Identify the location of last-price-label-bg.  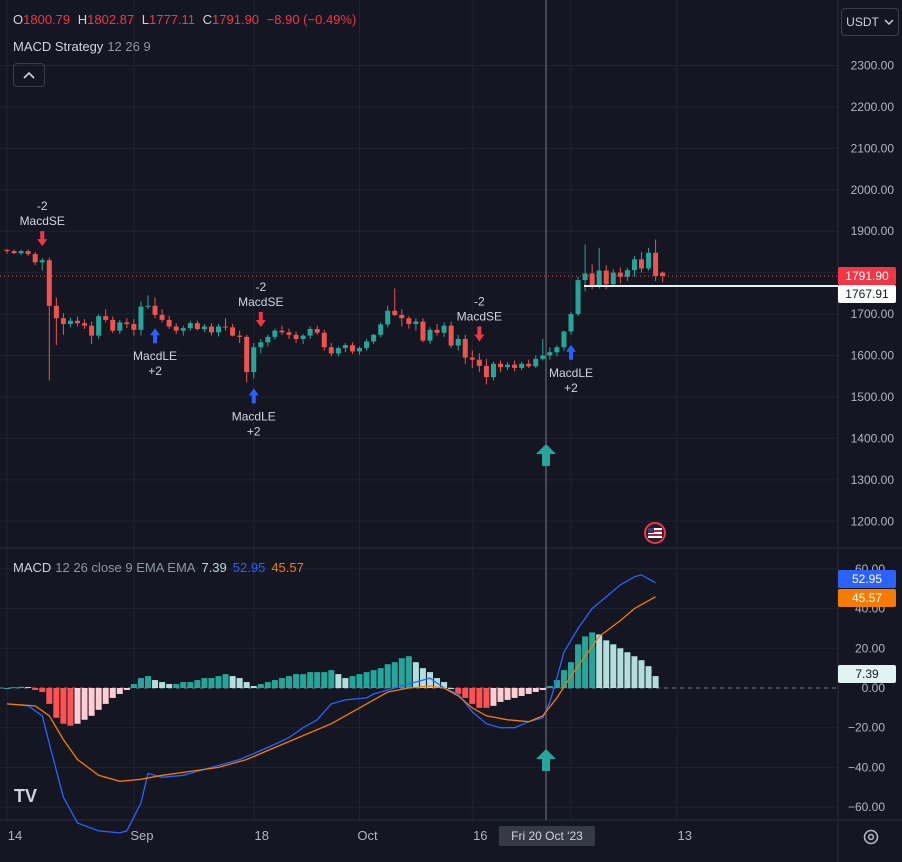
(867, 276).